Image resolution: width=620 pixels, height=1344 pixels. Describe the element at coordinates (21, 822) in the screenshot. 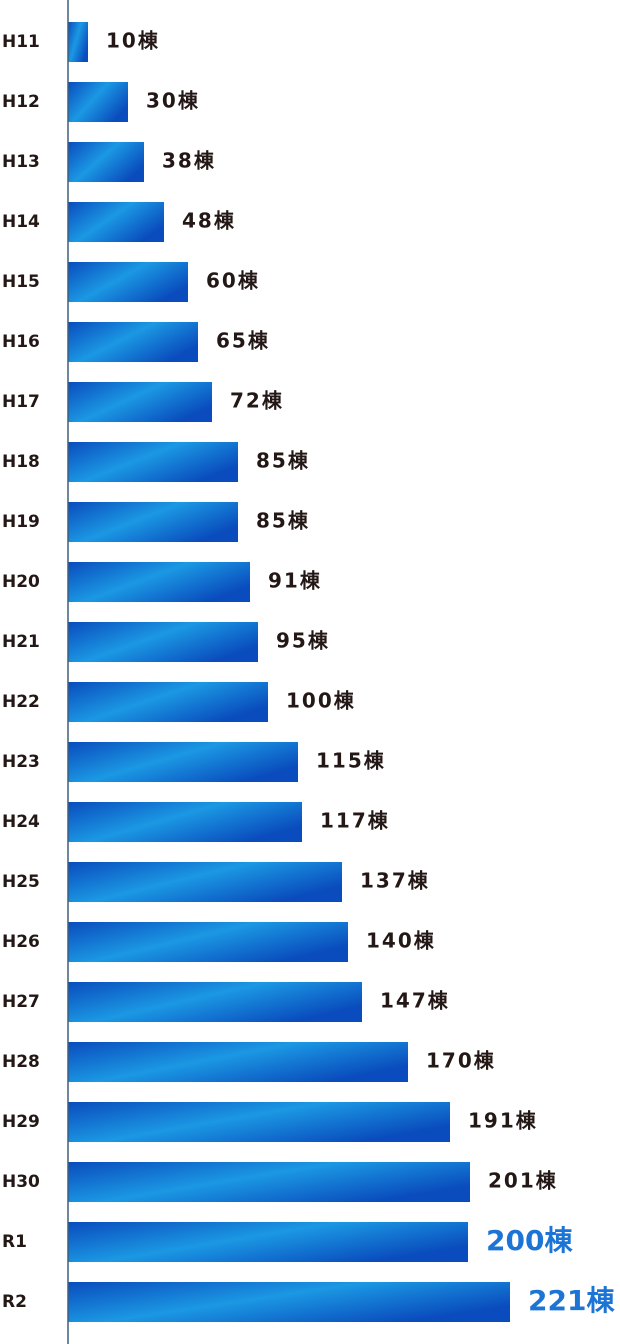

I see `y-tick-label: H24` at that location.